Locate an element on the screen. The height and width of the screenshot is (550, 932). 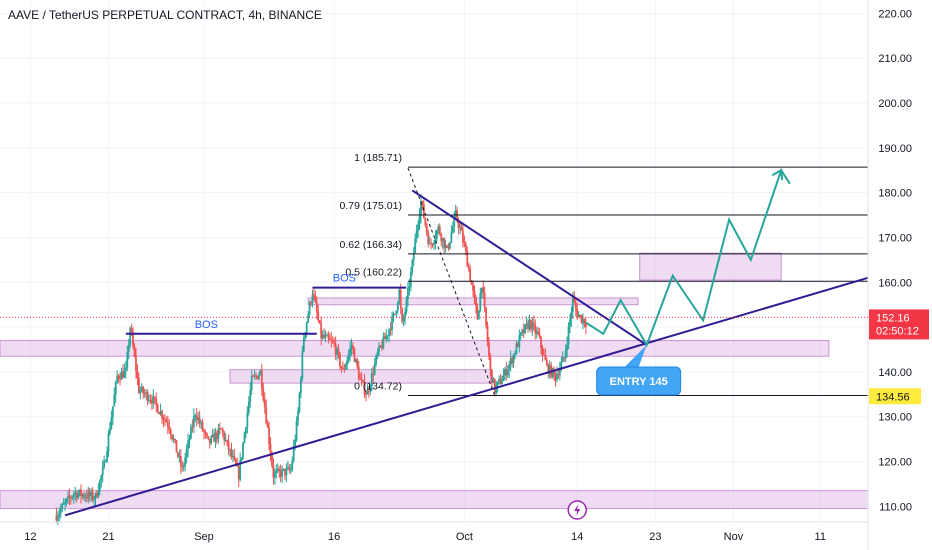
price-tick-label: 110.00 is located at coordinates (895, 507).